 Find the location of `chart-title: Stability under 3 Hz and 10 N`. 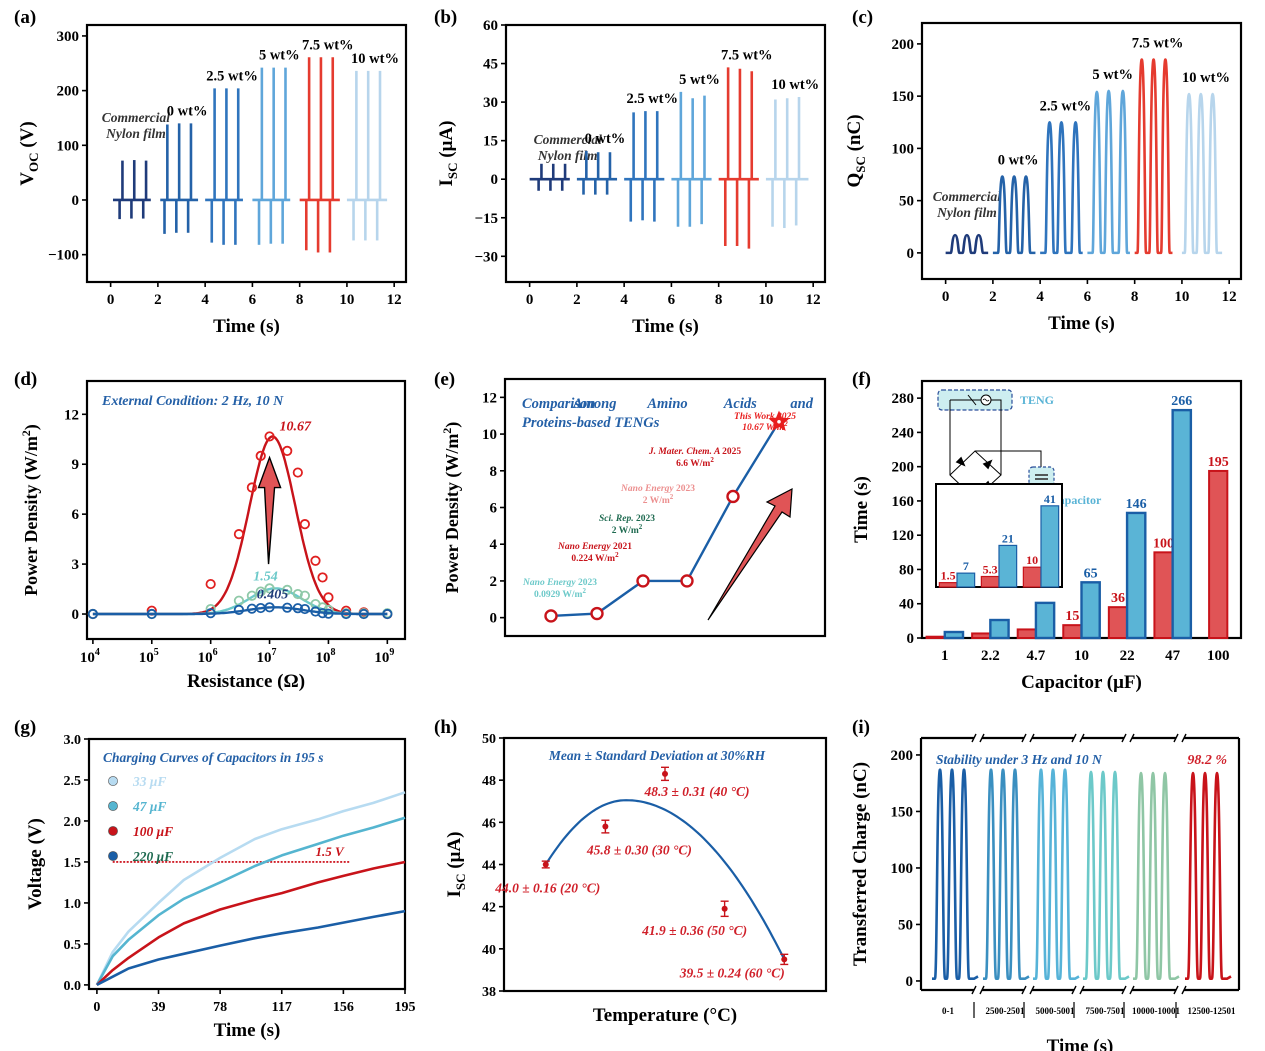

chart-title: Stability under 3 Hz and 10 N is located at coordinates (1019, 759).